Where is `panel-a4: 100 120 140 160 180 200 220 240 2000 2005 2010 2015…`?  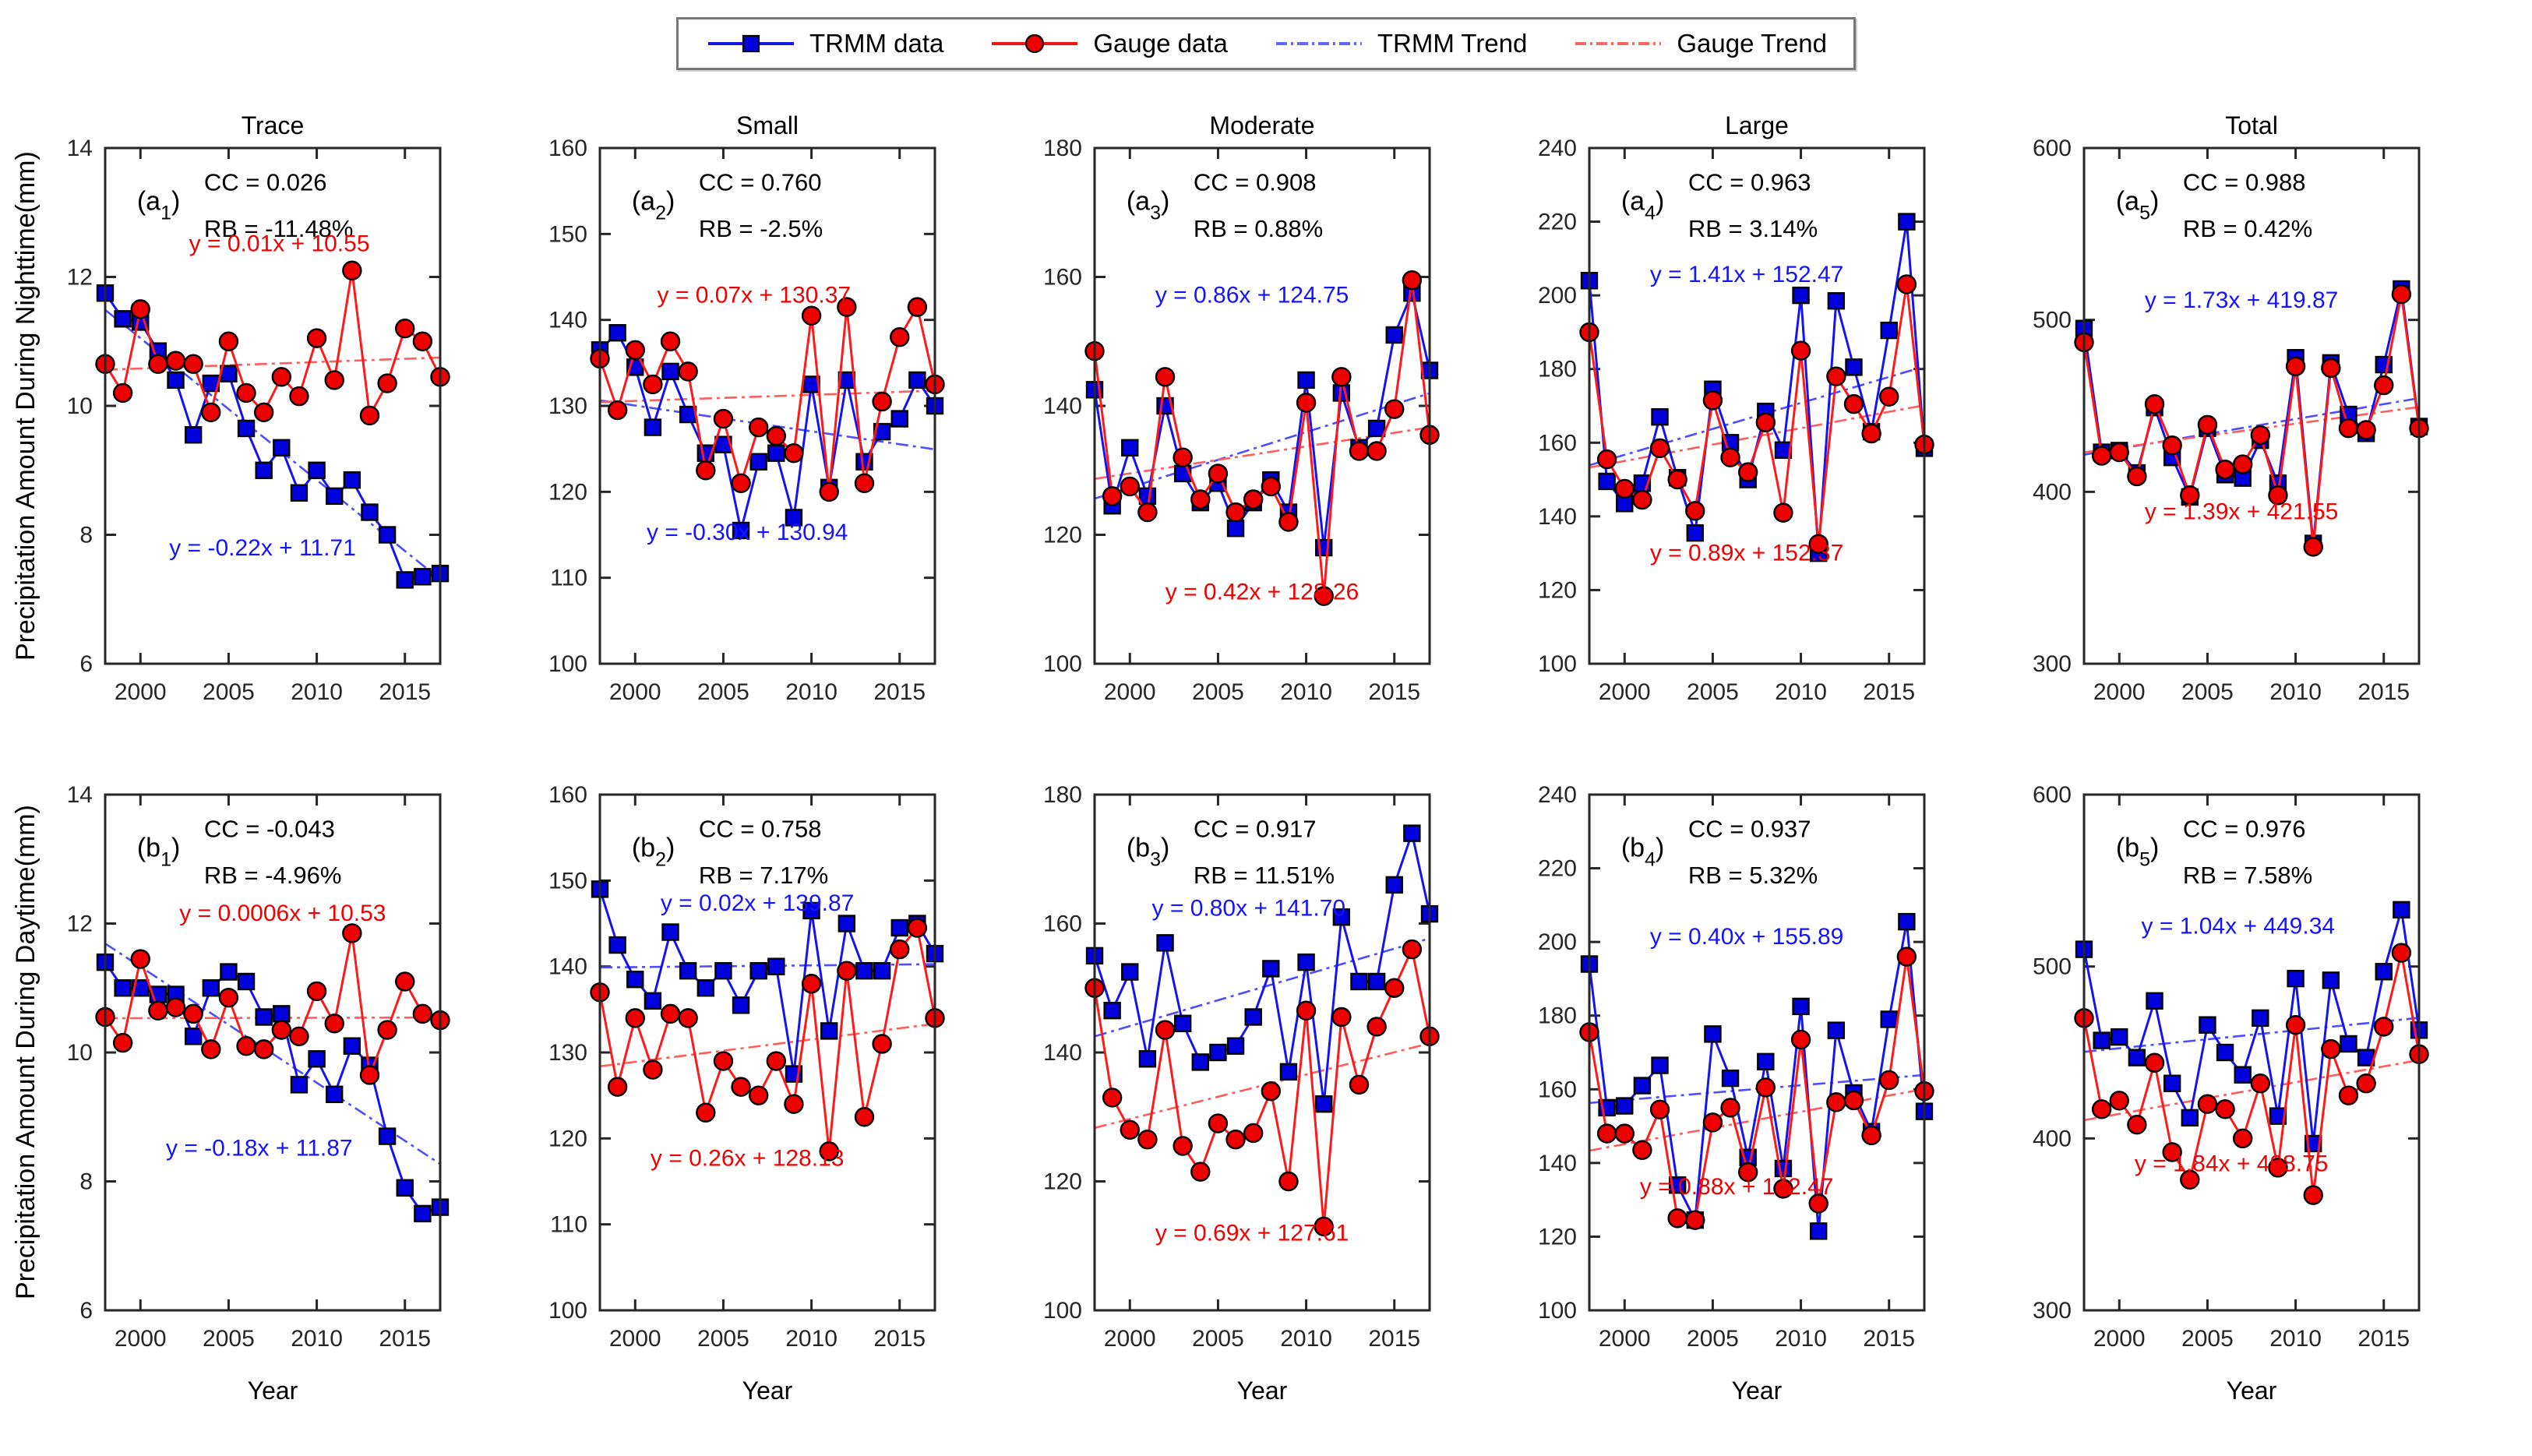
panel-a4: 100 120 140 160 180 200 220 240 2000 2005 2010 2015… is located at coordinates (1736, 408).